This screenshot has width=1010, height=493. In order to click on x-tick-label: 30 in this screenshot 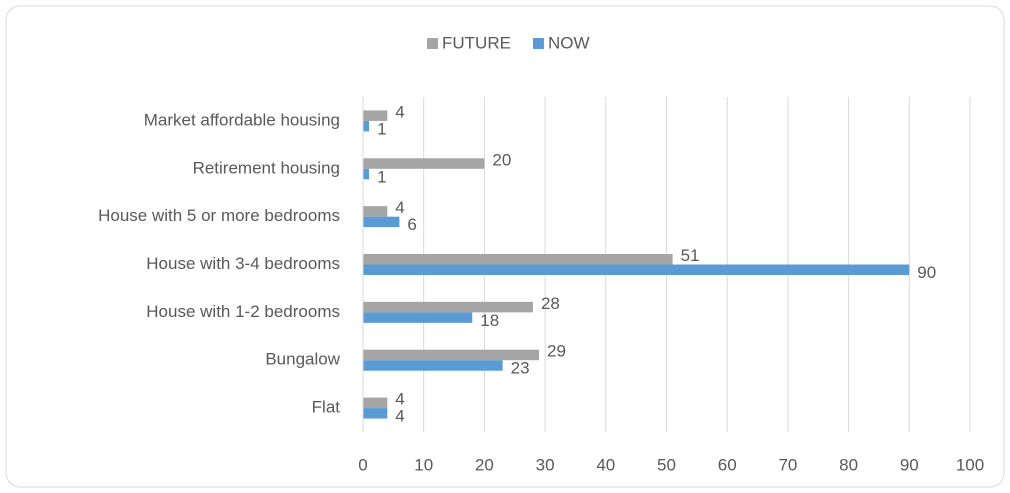, I will do `click(545, 464)`.